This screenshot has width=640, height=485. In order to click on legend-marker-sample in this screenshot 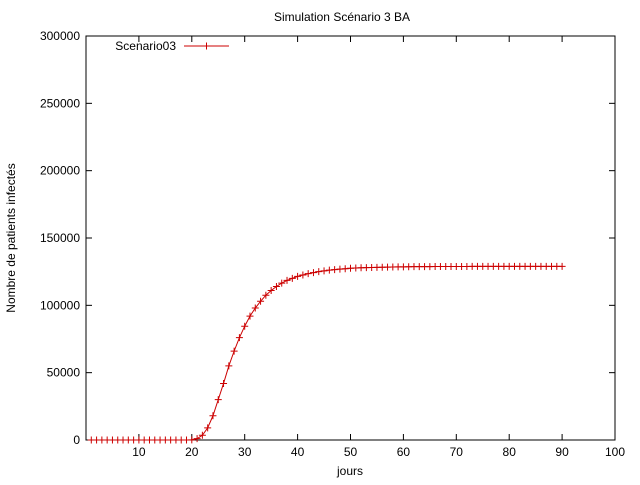, I will do `click(206, 46)`.